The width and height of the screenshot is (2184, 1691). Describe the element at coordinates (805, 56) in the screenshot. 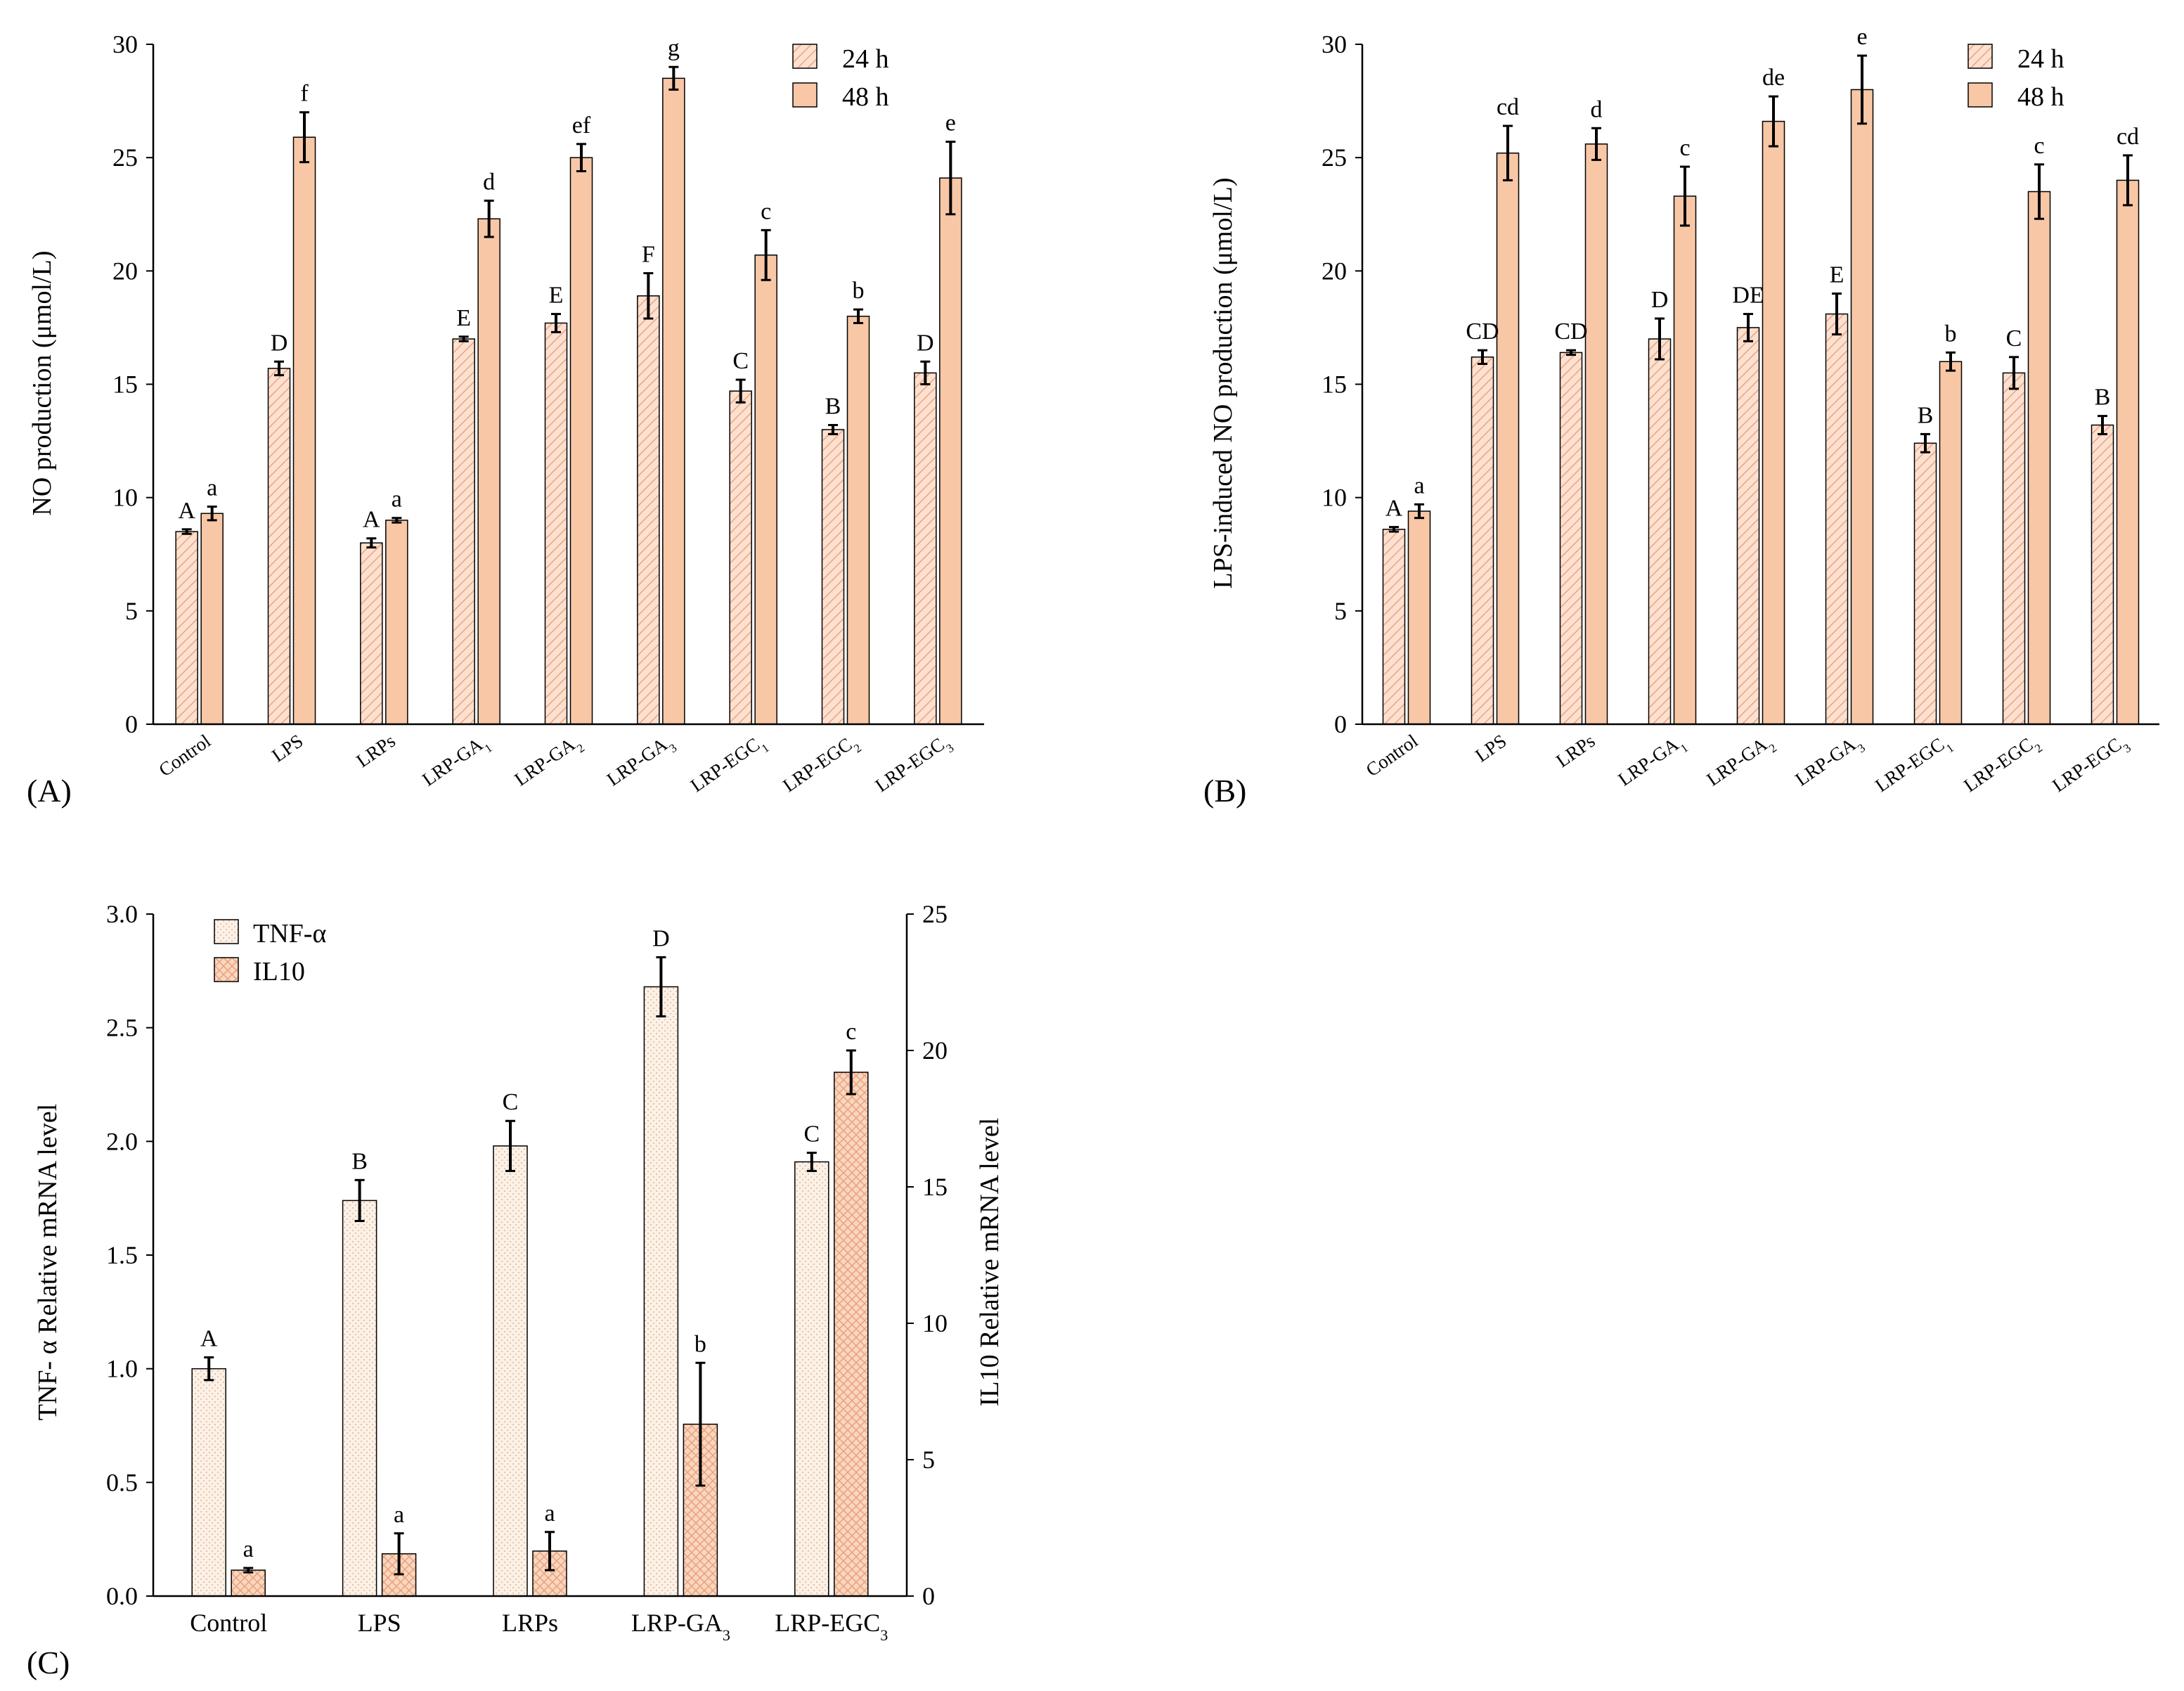

I see `legend-a-24h-swatch` at that location.